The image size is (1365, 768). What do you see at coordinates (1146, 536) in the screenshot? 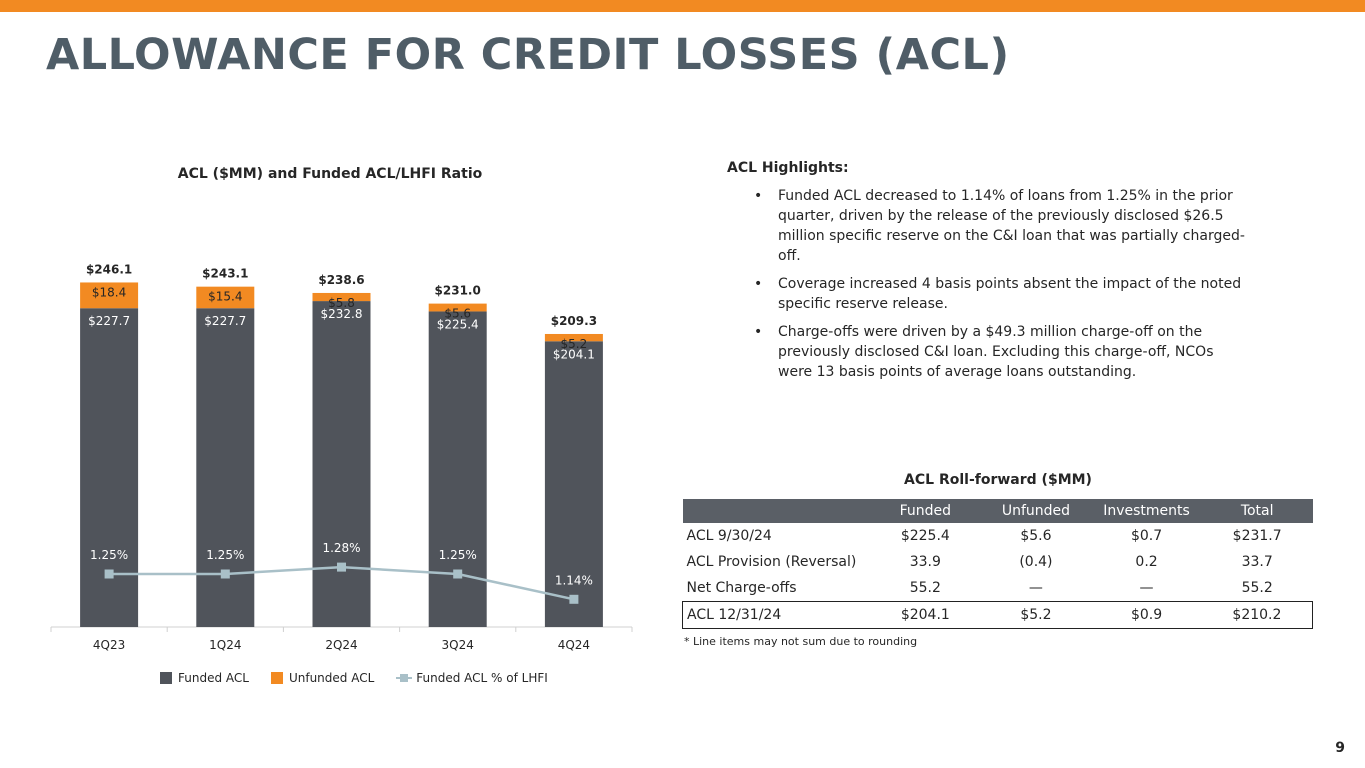
I see `table-cell: $0.7` at bounding box center [1146, 536].